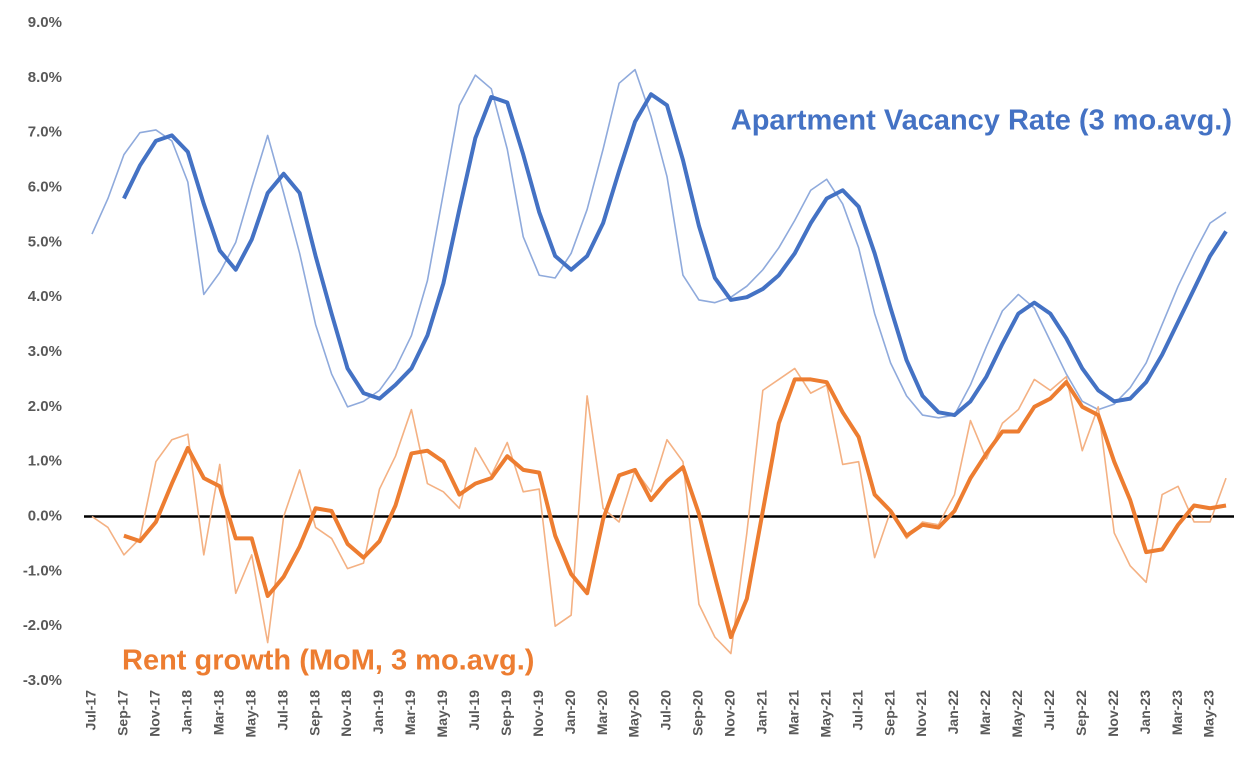  Describe the element at coordinates (1113, 713) in the screenshot. I see `x-tick-label: Nov-22` at that location.